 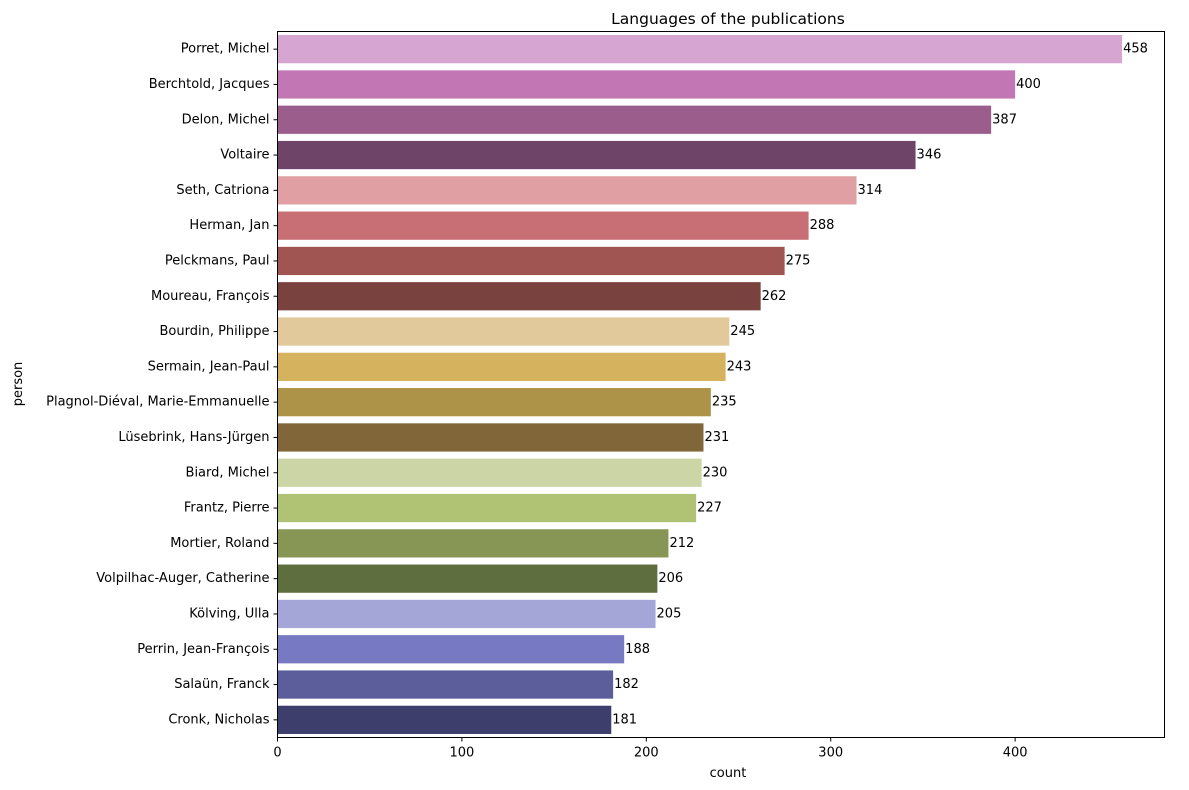 I want to click on x-tick-label-3: 300, so click(x=830, y=753).